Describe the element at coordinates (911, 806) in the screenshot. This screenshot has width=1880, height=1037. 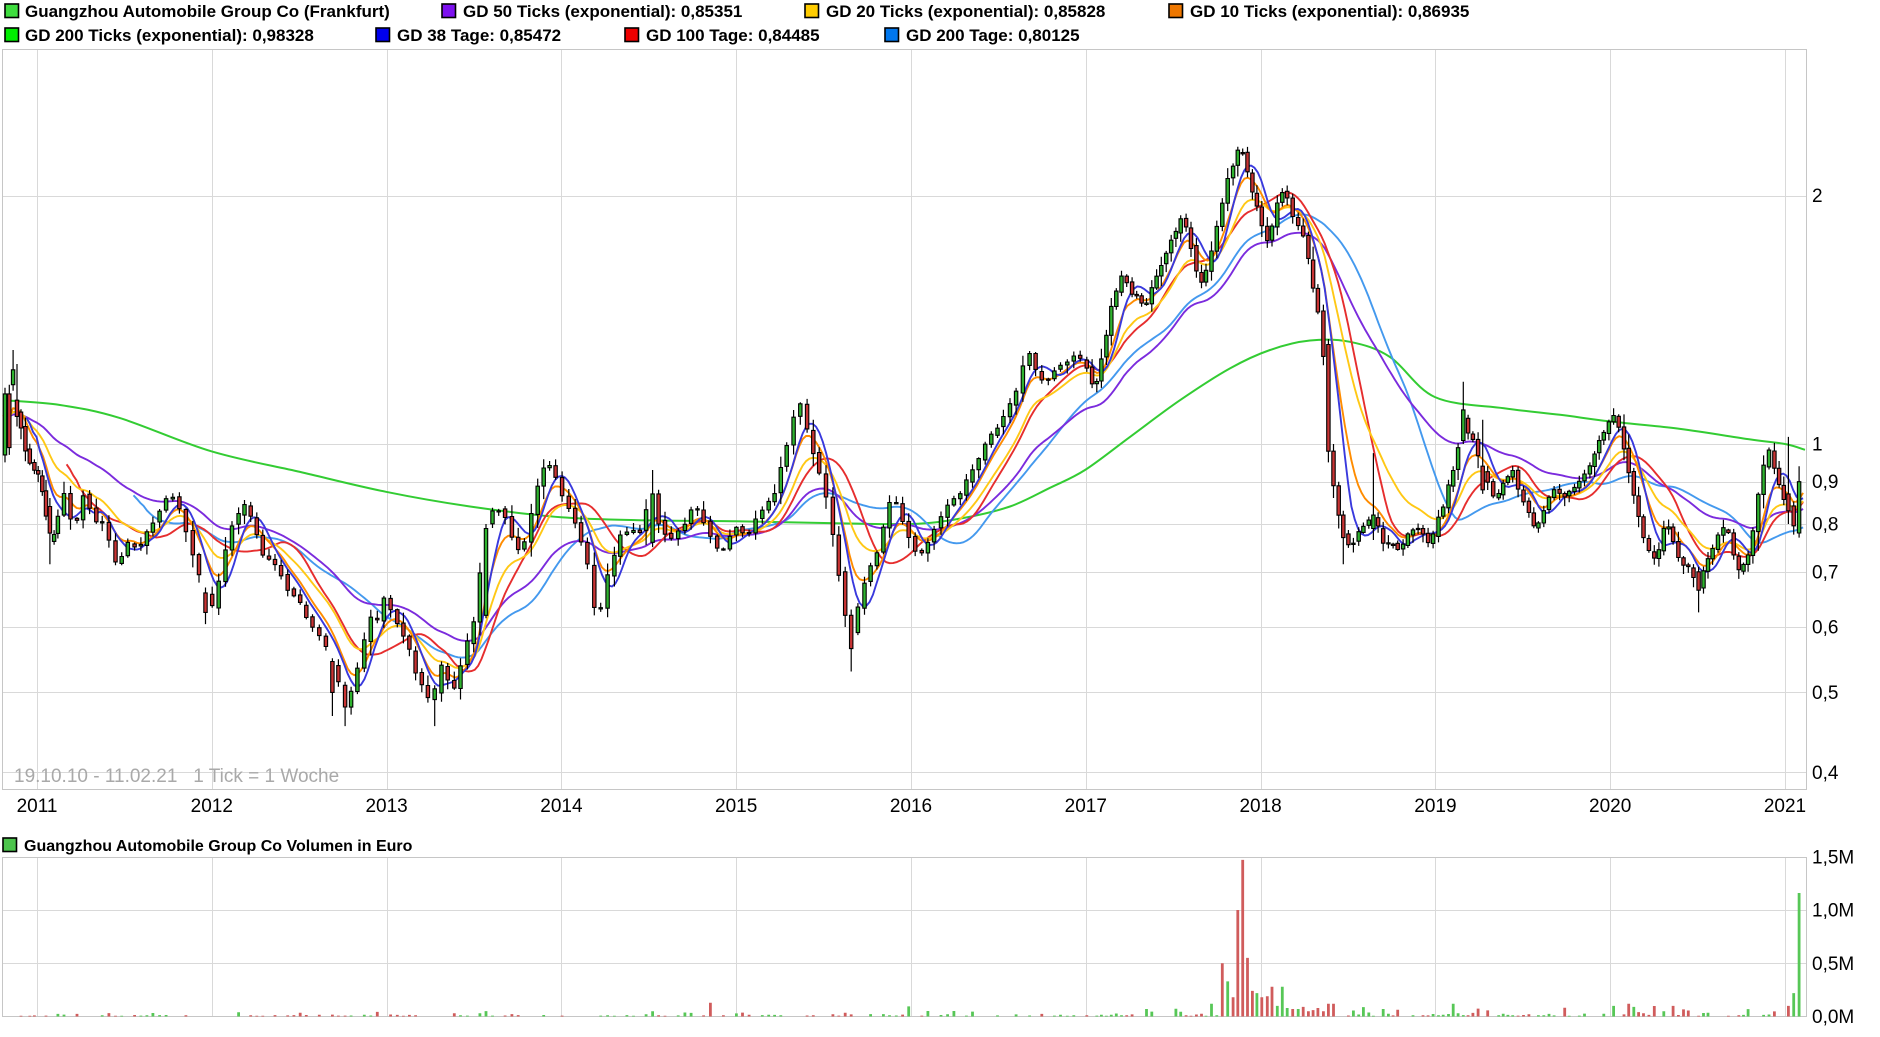
I see `svg-text: 2016` at that location.